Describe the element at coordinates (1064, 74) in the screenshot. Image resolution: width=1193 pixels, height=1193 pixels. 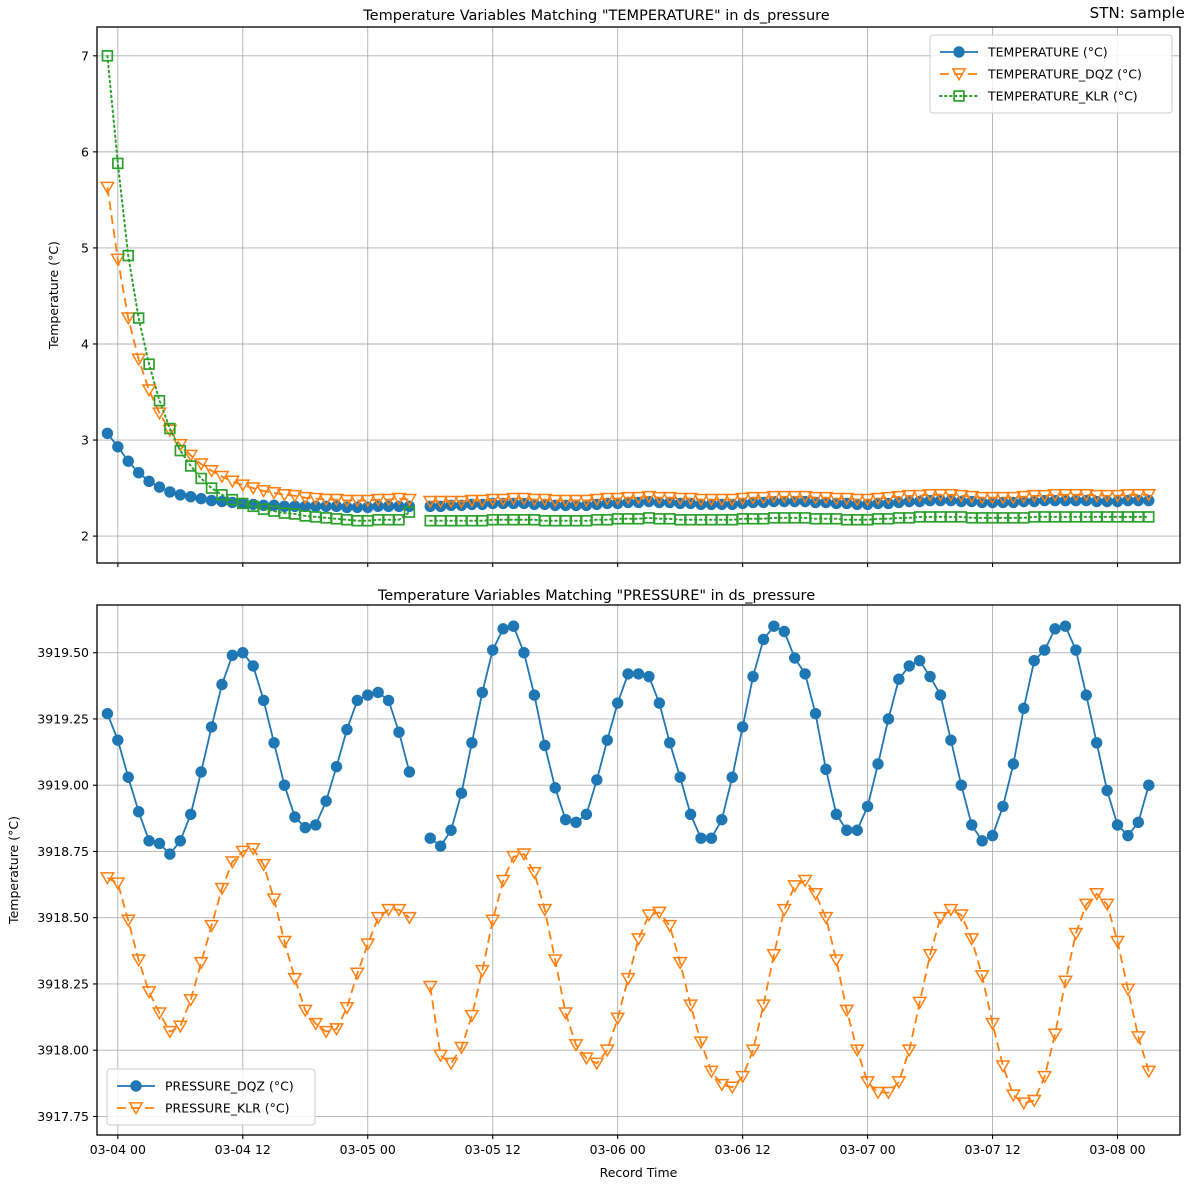
I see `legend-label: TEMPERATURE_DQZ (°C)` at that location.